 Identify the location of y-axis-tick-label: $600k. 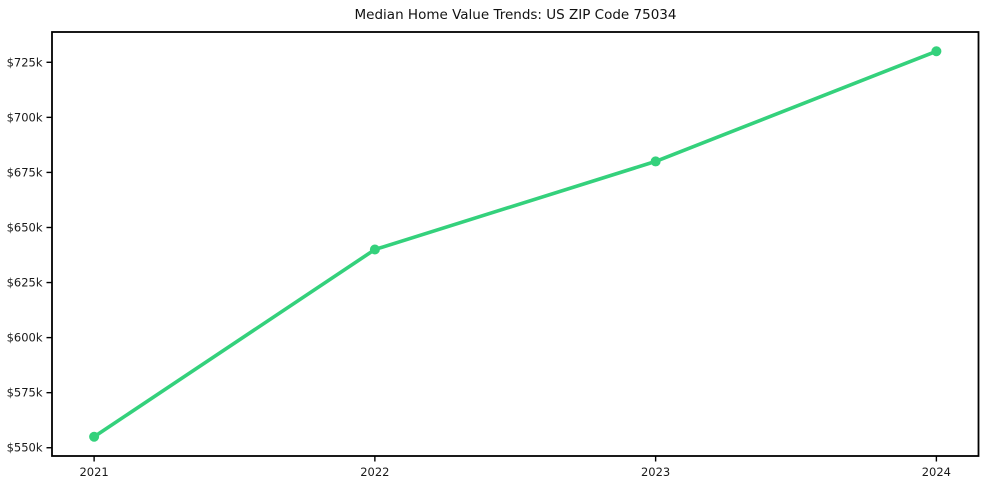
(25, 338).